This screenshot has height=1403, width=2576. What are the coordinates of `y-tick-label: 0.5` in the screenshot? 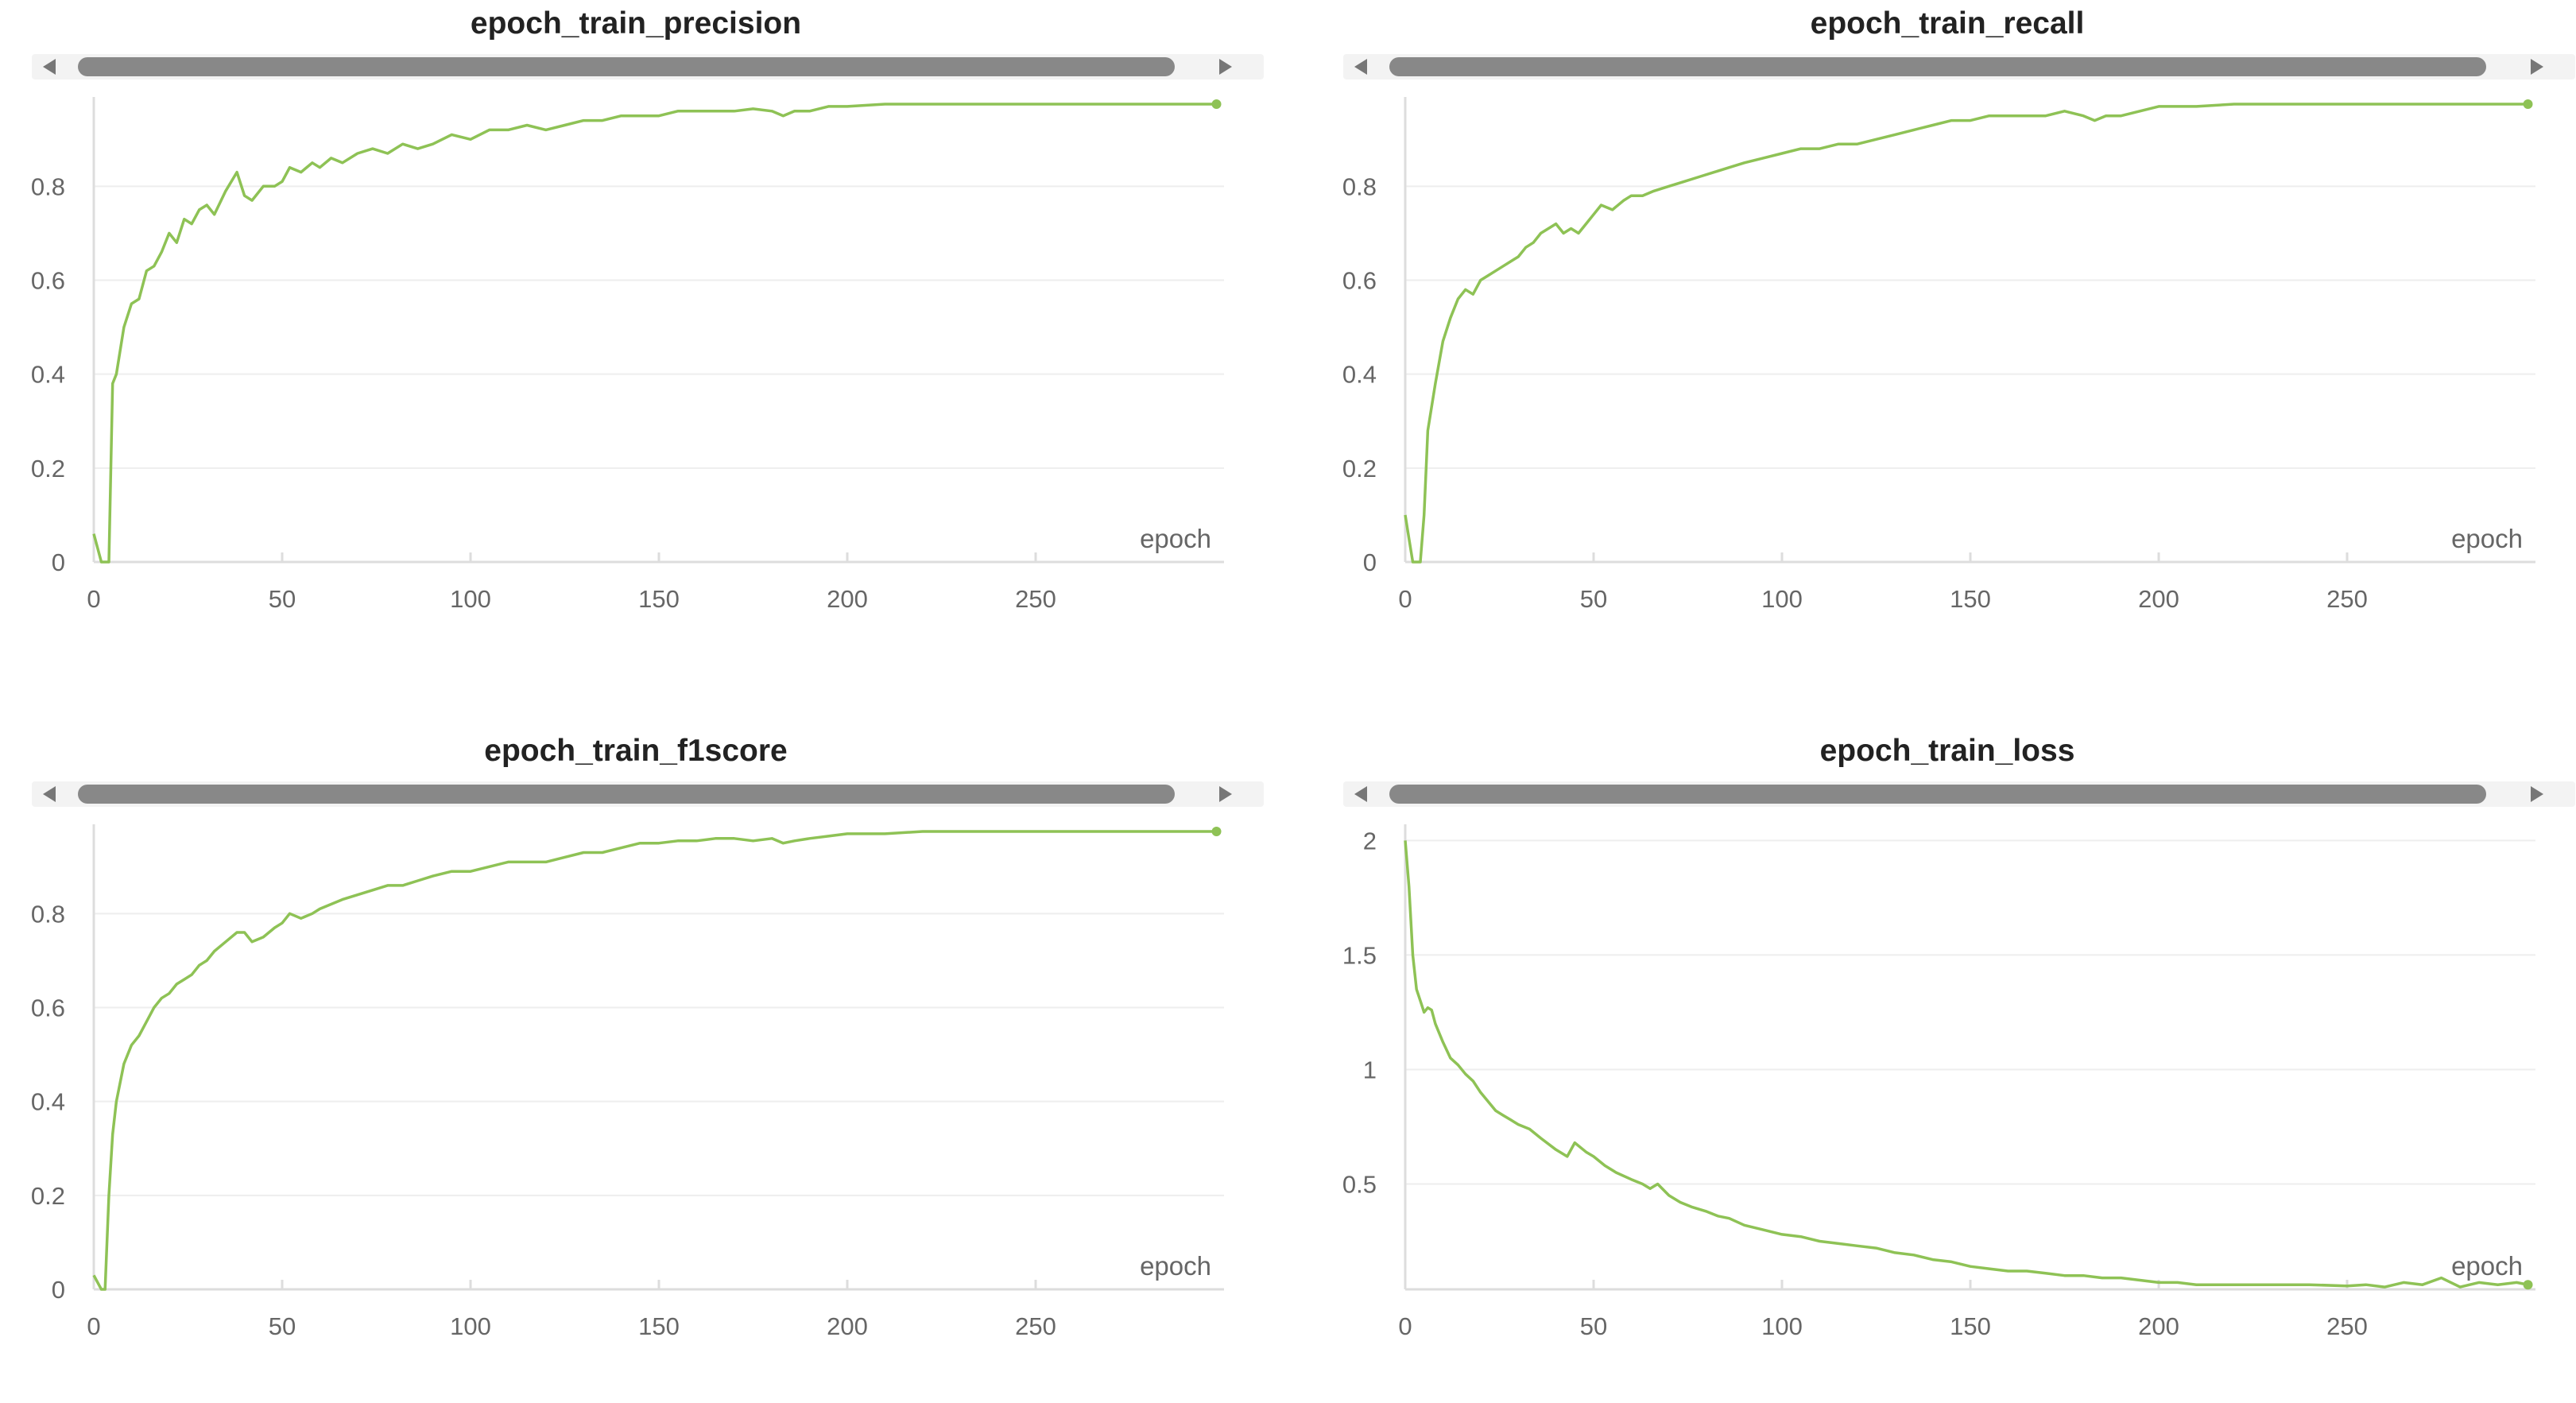 It's located at (1359, 1184).